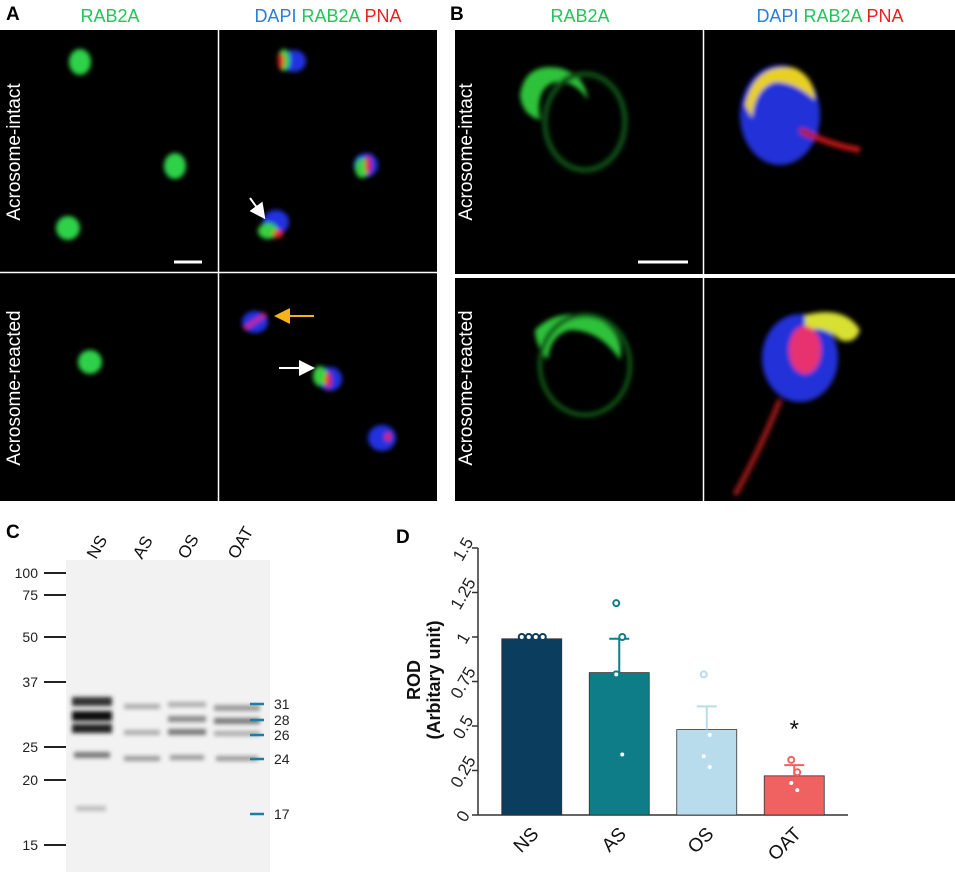 The width and height of the screenshot is (955, 872). Describe the element at coordinates (463, 772) in the screenshot. I see `y-tick-label: 0.25` at that location.